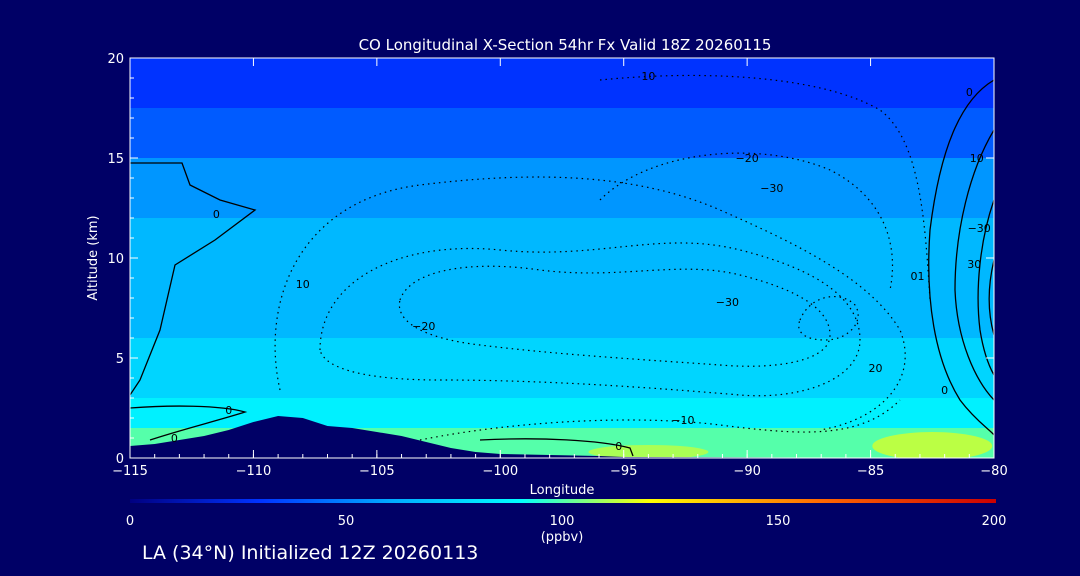  Describe the element at coordinates (193, 279) in the screenshot. I see `solid-contour-west` at that location.